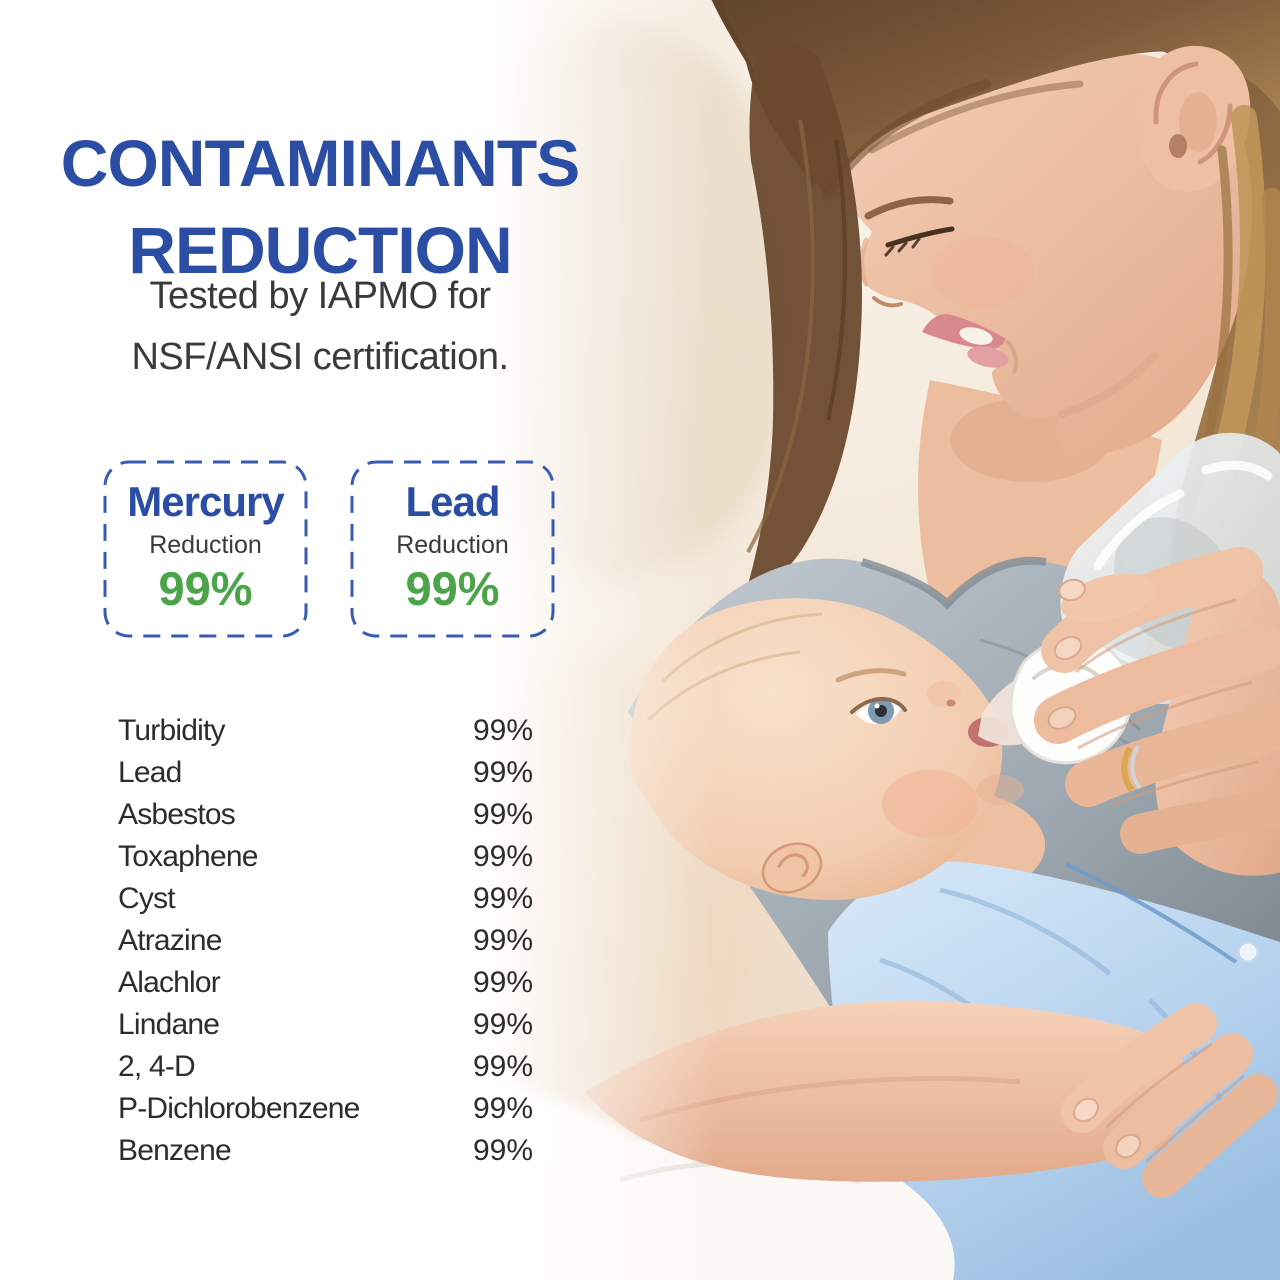 Image resolution: width=1280 pixels, height=1280 pixels. I want to click on page-title: CONTAMINANTS REDUCTION, so click(320, 207).